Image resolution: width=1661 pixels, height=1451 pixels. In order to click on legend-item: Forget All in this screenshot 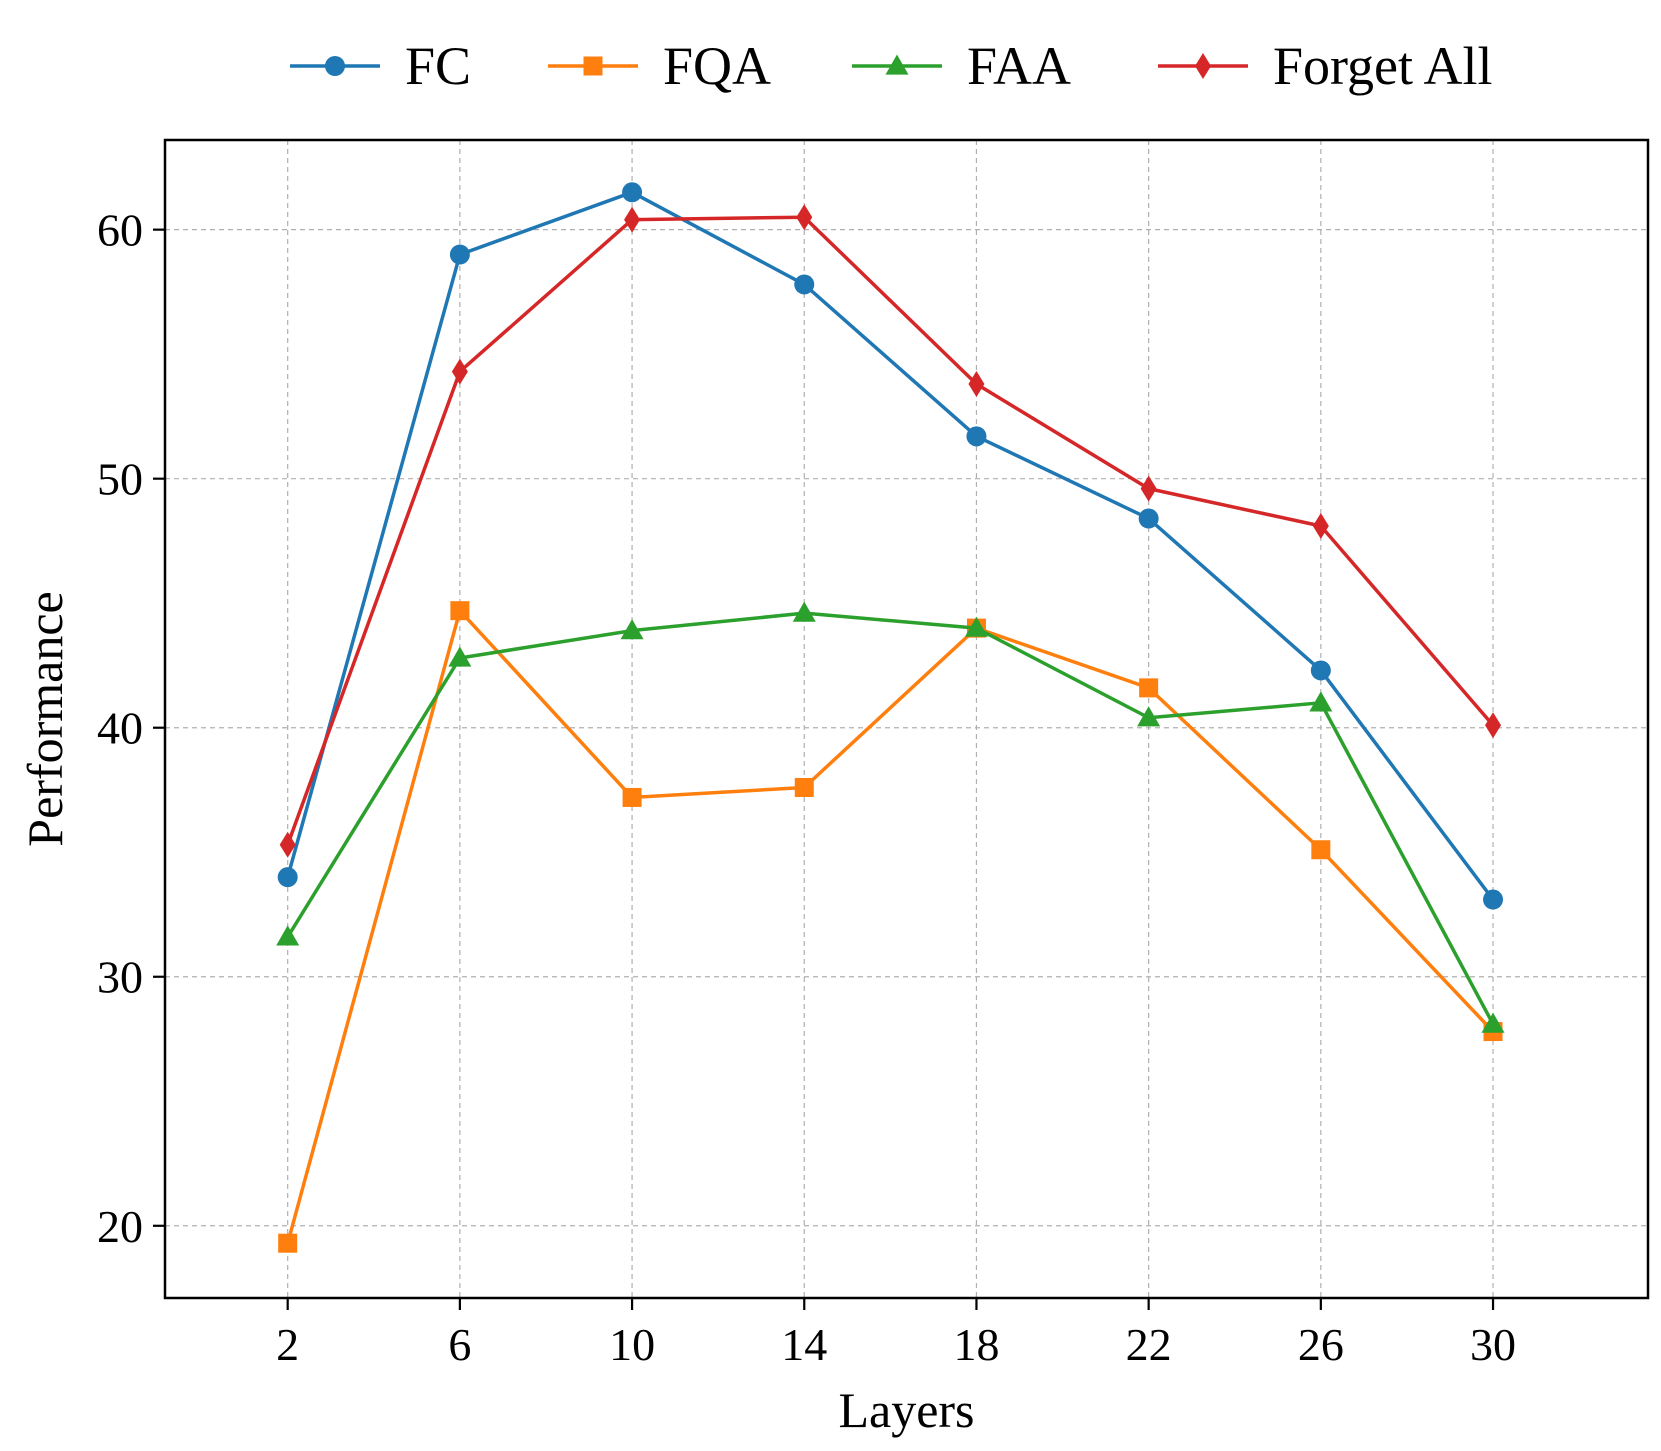, I will do `click(1325, 66)`.